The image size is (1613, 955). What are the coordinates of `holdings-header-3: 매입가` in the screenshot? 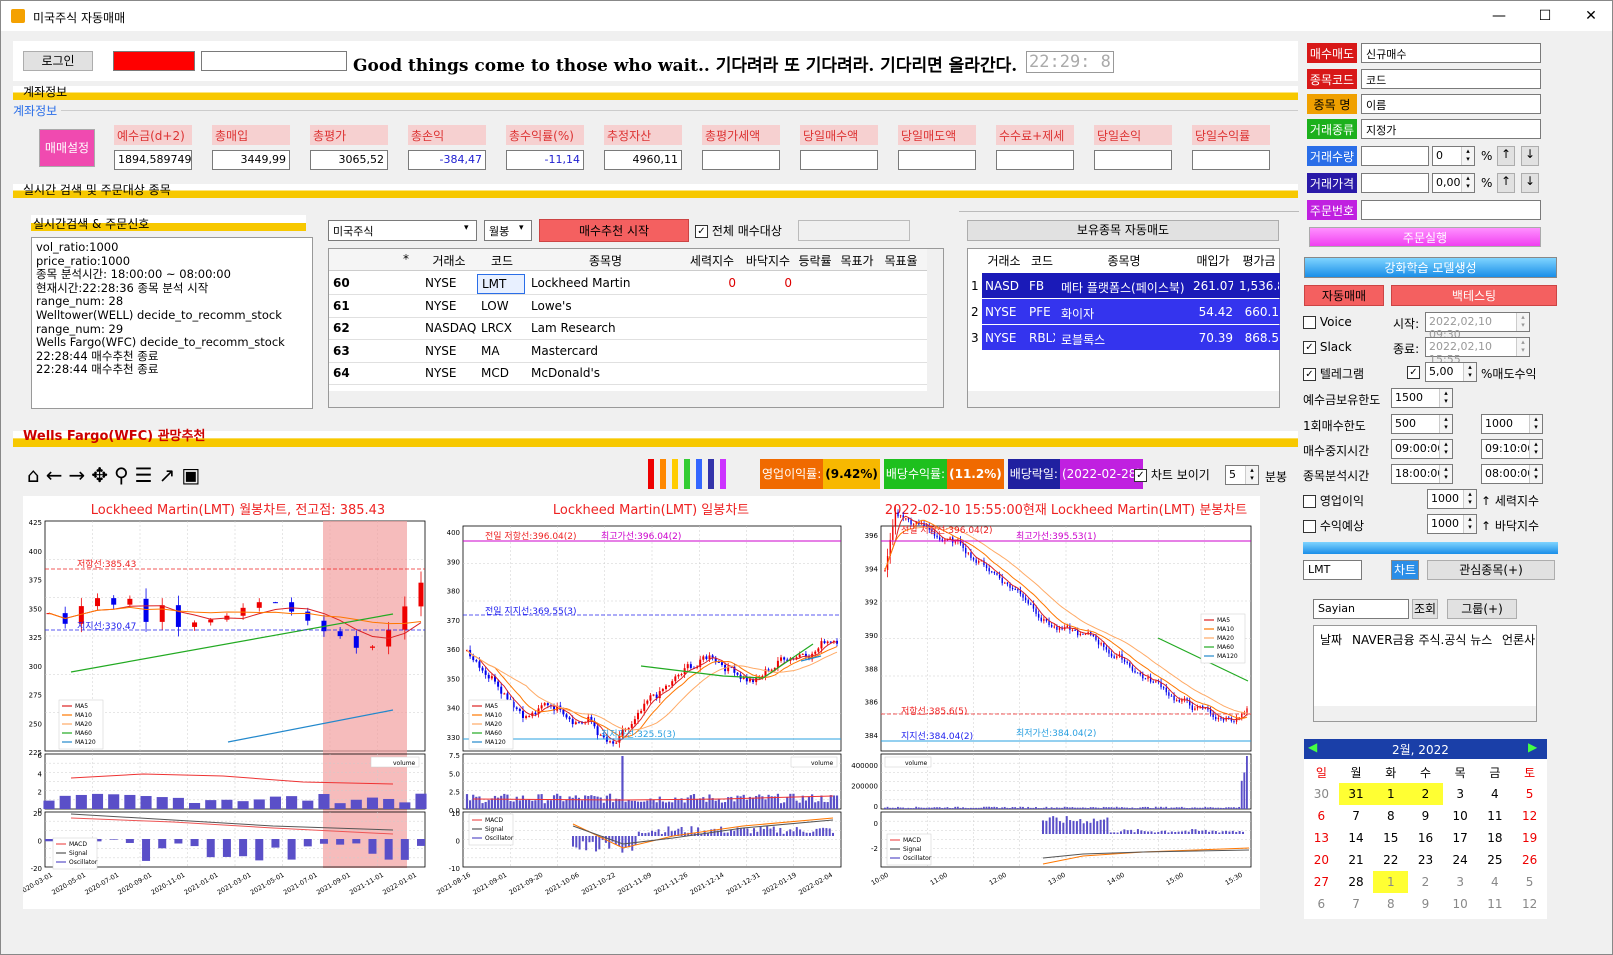 It's located at (1213, 261).